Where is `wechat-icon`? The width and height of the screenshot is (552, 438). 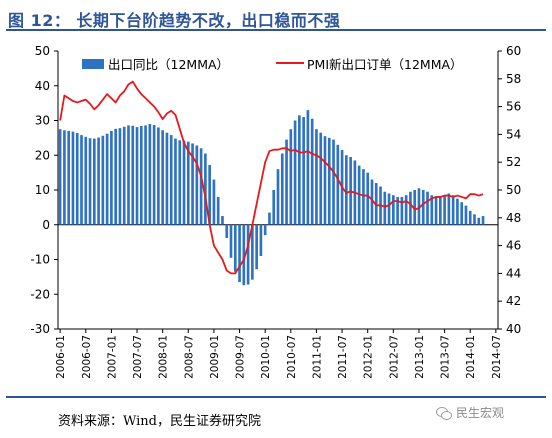 wechat-icon is located at coordinates (444, 413).